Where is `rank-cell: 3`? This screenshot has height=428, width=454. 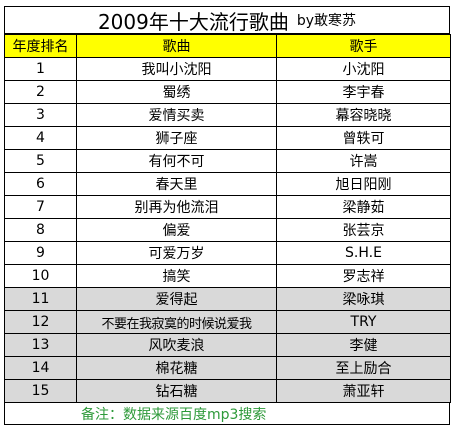
rank-cell: 3 is located at coordinates (40, 115).